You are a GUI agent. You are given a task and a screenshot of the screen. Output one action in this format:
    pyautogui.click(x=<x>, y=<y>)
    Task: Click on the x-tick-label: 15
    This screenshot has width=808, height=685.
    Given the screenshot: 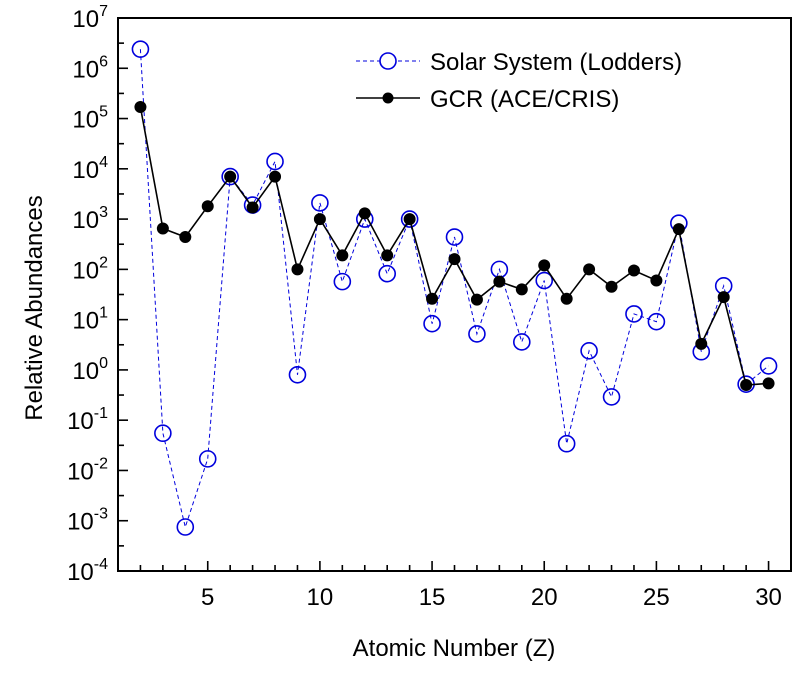 What is the action you would take?
    pyautogui.click(x=432, y=597)
    